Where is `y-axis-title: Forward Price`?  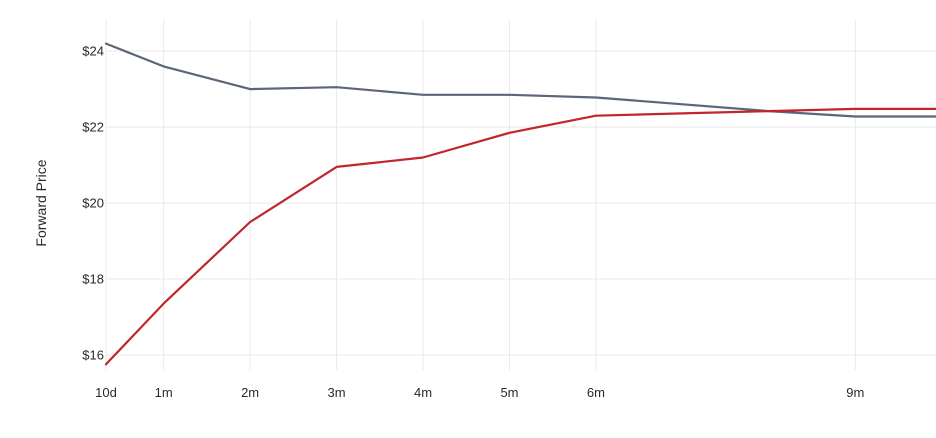
y-axis-title: Forward Price is located at coordinates (41, 202).